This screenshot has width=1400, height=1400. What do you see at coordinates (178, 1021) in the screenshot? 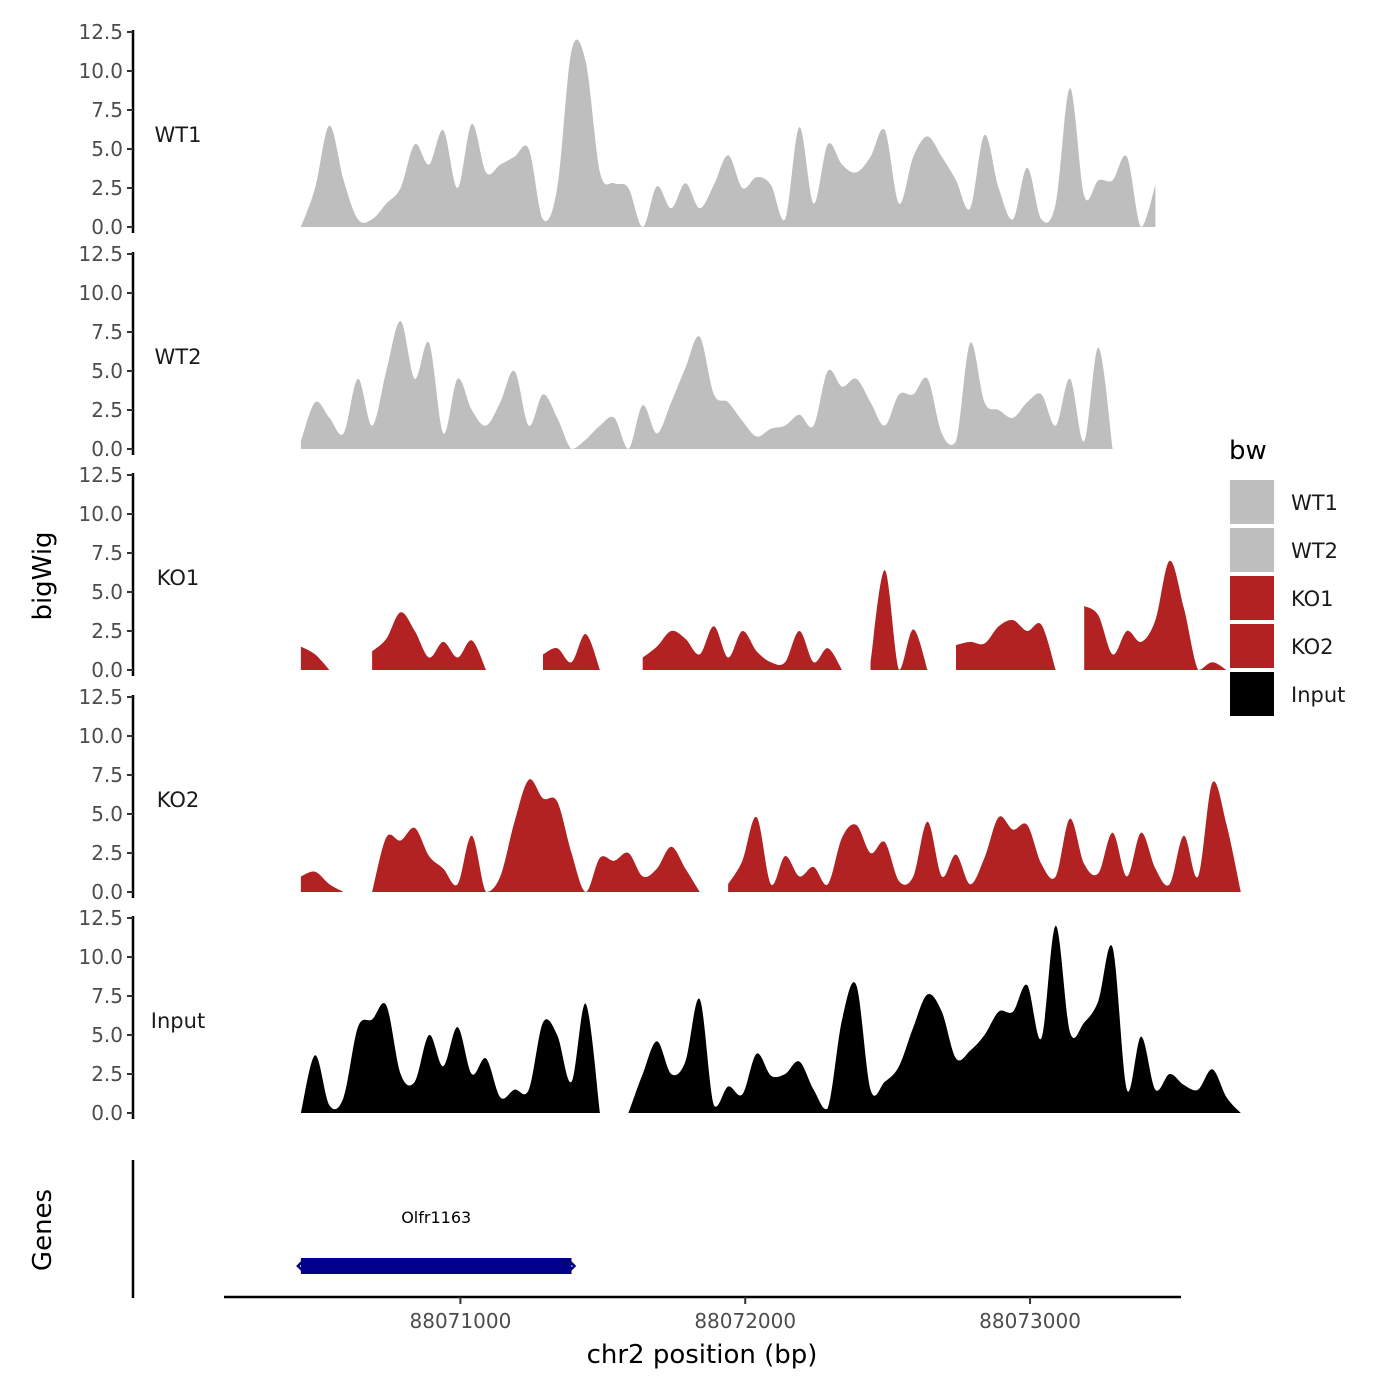
I see `track-label: Input` at bounding box center [178, 1021].